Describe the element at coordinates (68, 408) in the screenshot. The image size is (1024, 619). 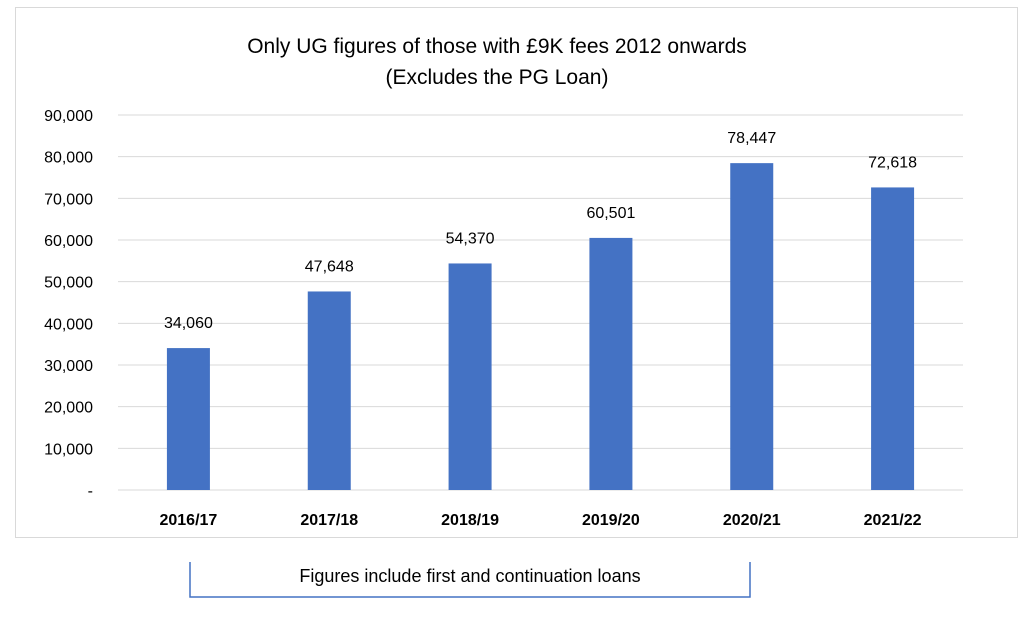
I see `y-tick-label: 20,000` at that location.